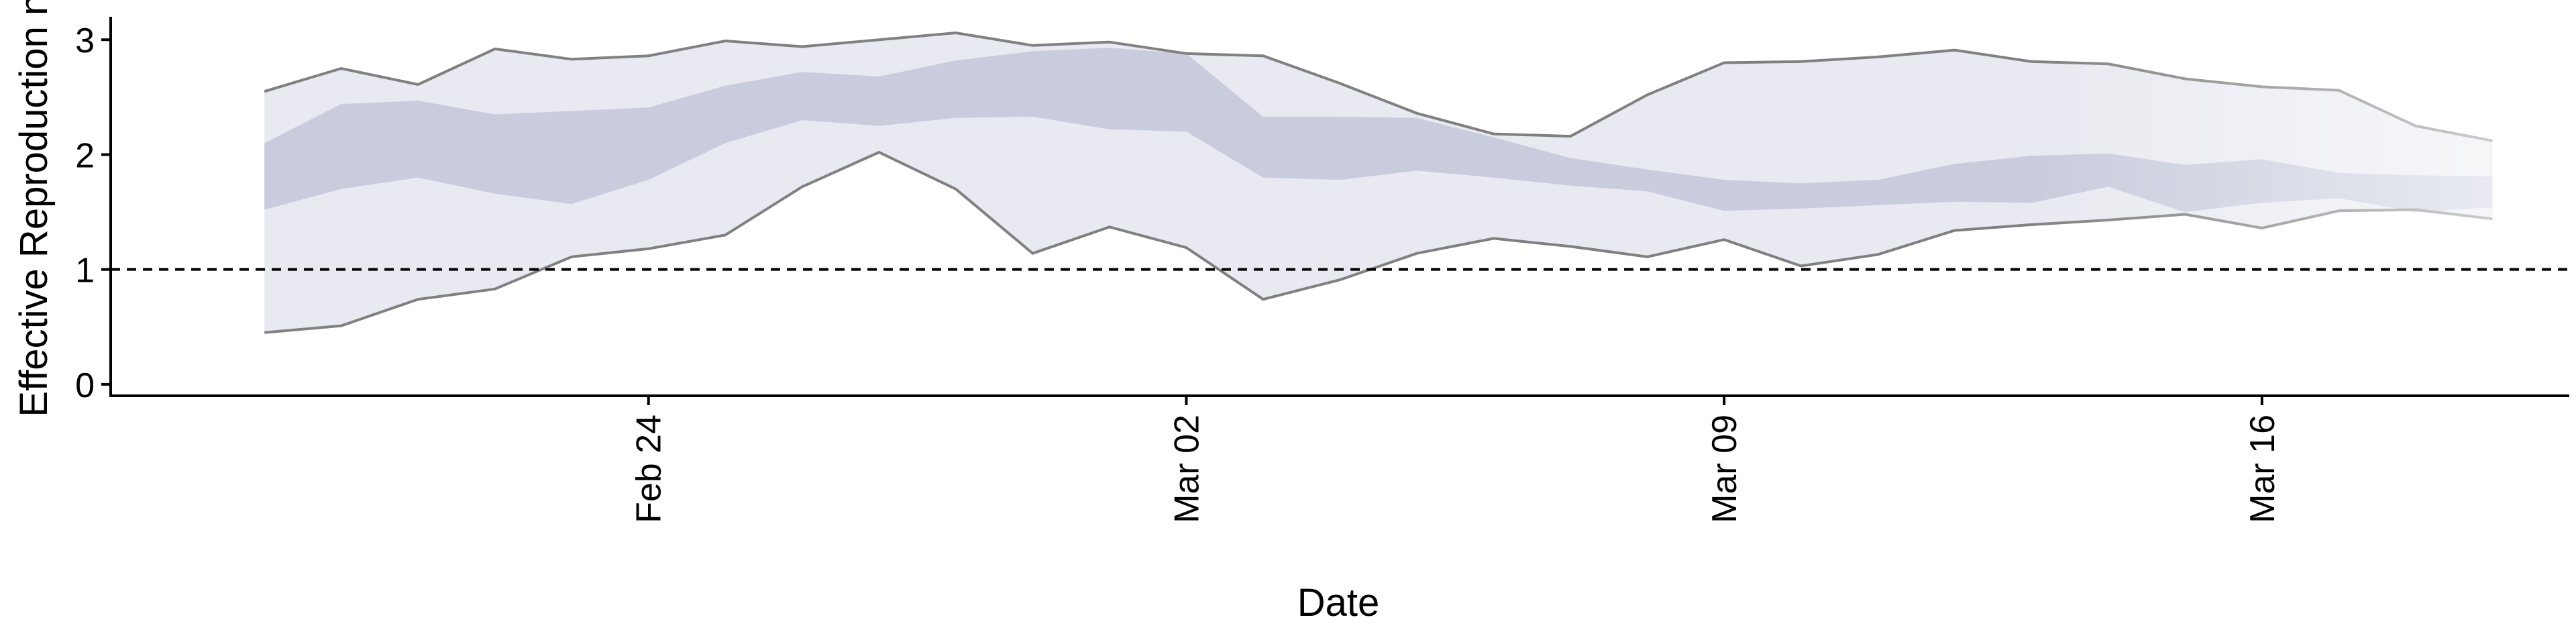  What do you see at coordinates (1338, 603) in the screenshot?
I see `x-axis-label: Date` at bounding box center [1338, 603].